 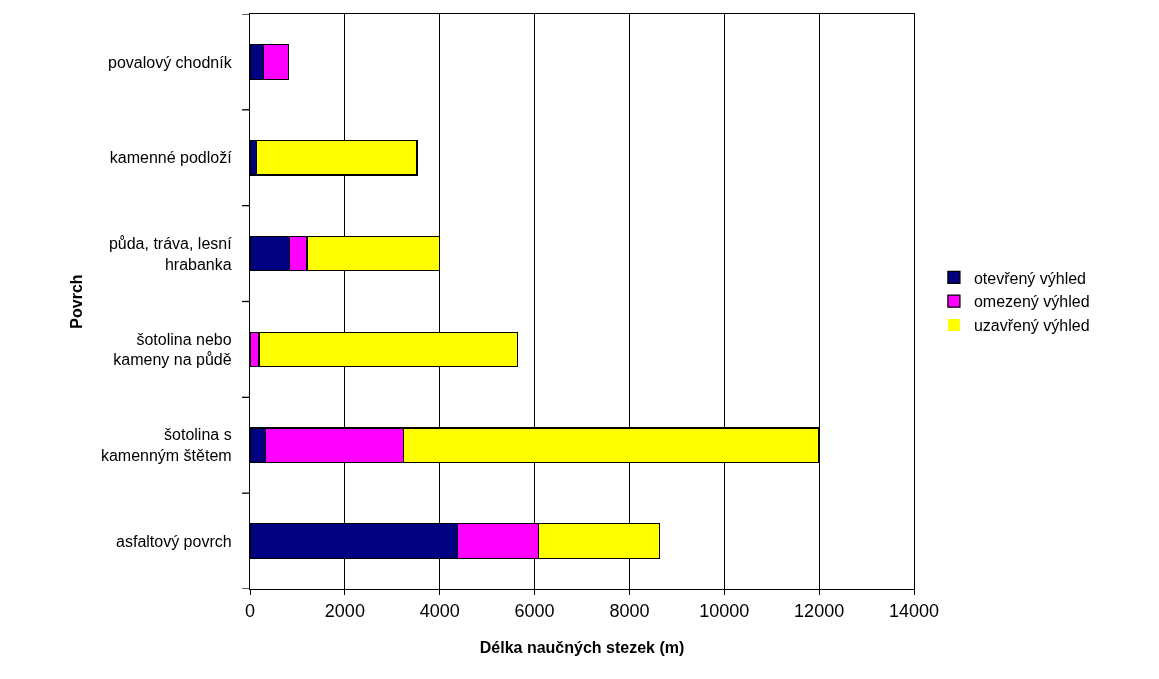 What do you see at coordinates (171, 158) in the screenshot?
I see `y-tick-label: kamenné podloží` at bounding box center [171, 158].